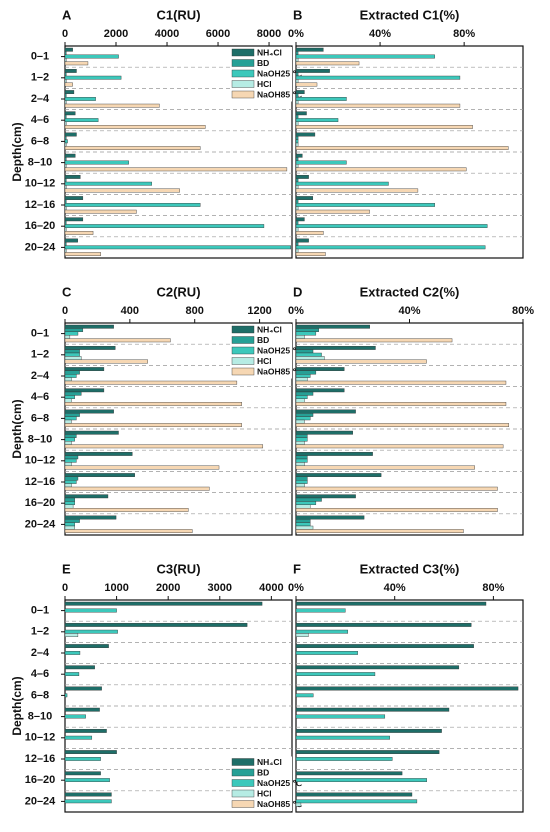 The image size is (550, 832). Describe the element at coordinates (297, 14) in the screenshot. I see `panel-letter: B` at that location.